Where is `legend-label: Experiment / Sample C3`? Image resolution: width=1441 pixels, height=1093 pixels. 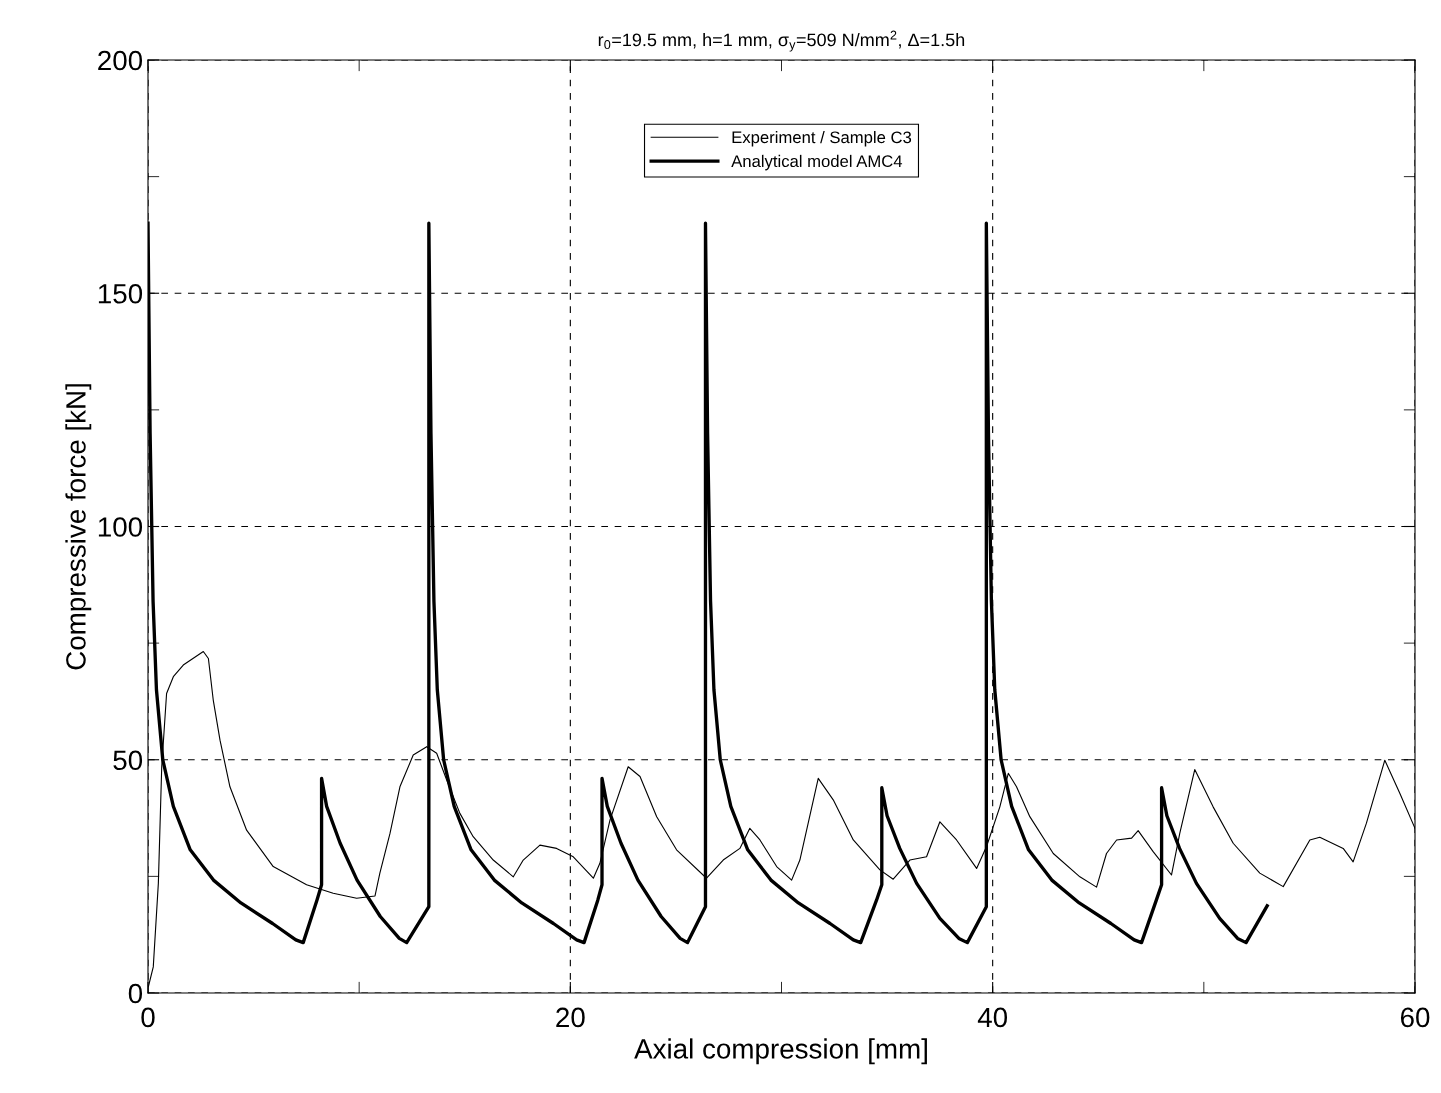 legend-label: Experiment / Sample C3 is located at coordinates (822, 138).